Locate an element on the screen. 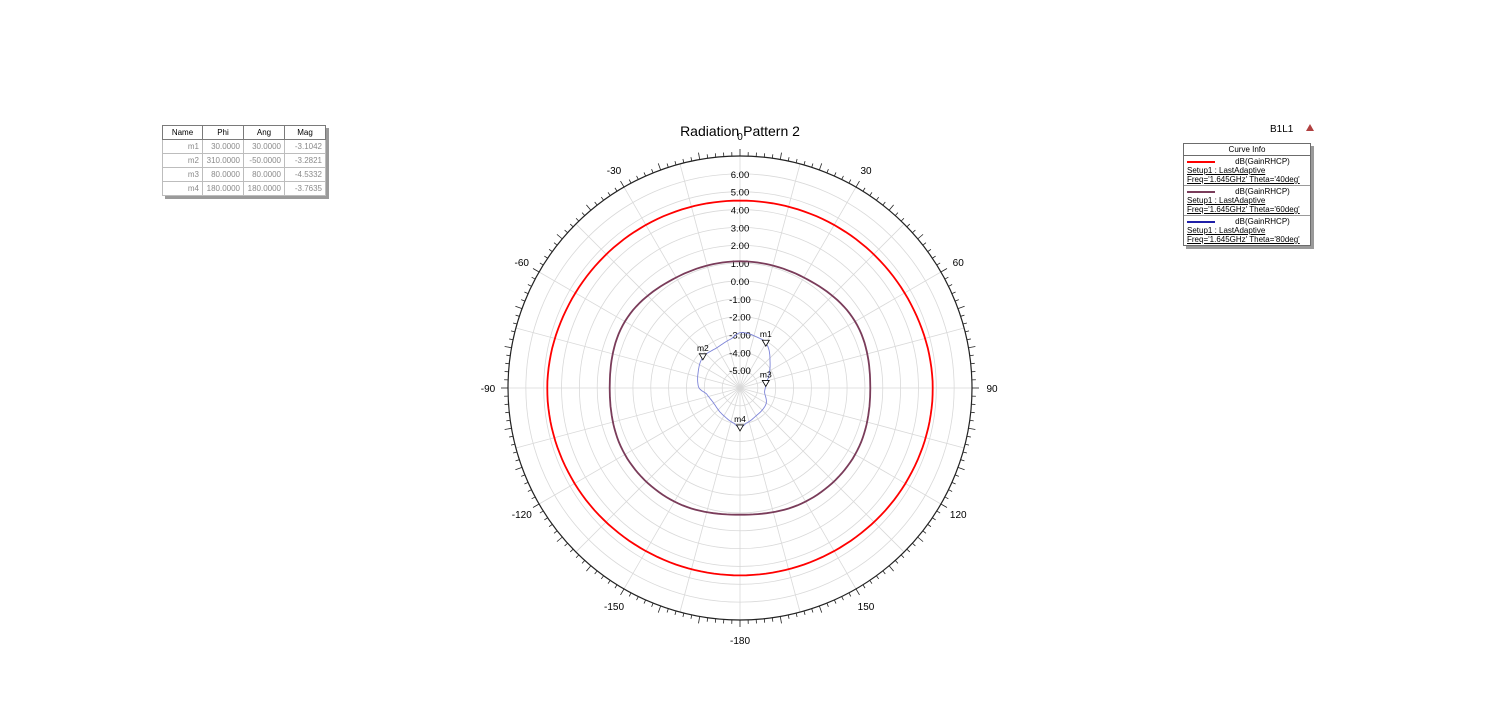 This screenshot has height=725, width=1500. legend-header: Curve Info is located at coordinates (1247, 150).